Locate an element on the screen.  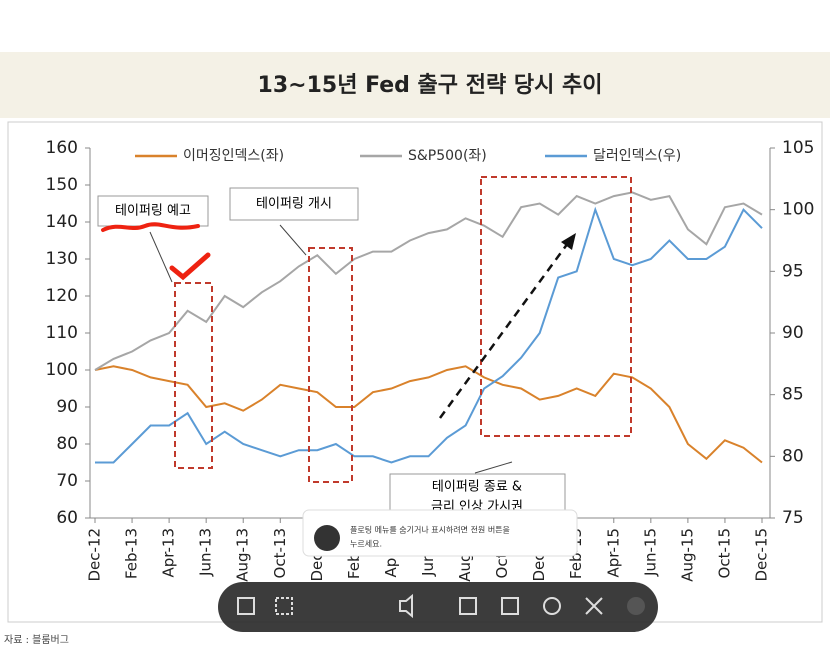
annotation: 테이퍼링 종료 & is located at coordinates (477, 487).